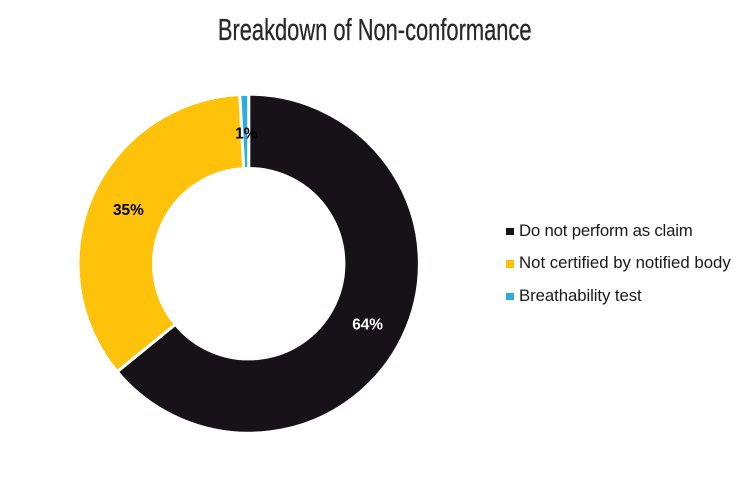 The height and width of the screenshot is (483, 750). I want to click on svg-text: 35%, so click(128, 210).